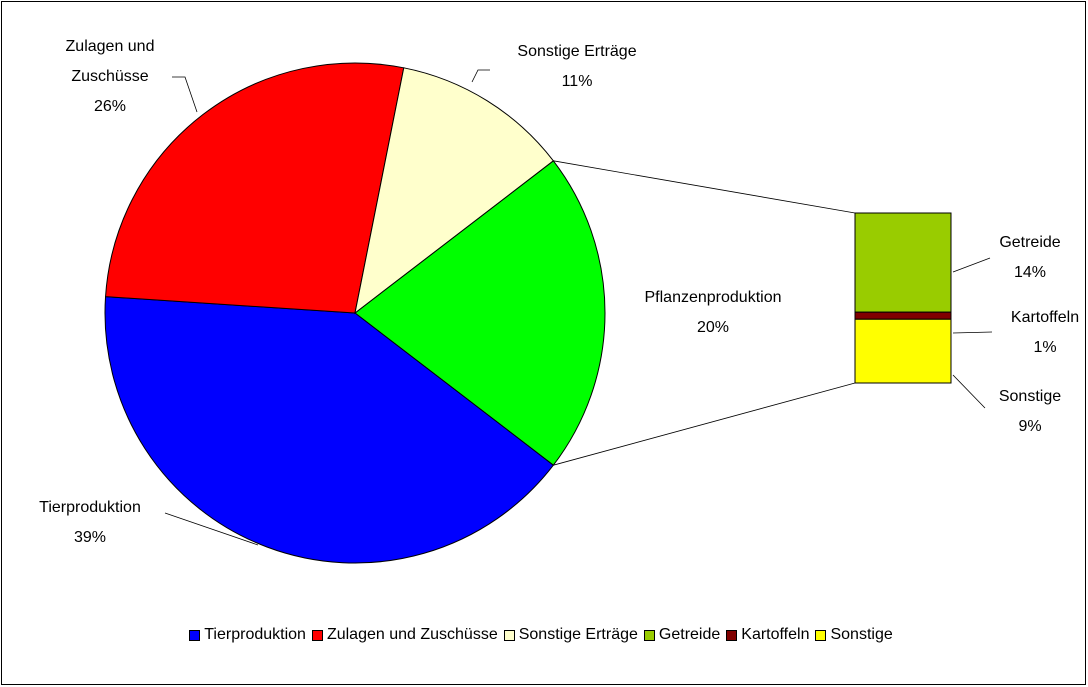 The width and height of the screenshot is (1088, 687). I want to click on data-label-value: 26%, so click(110, 106).